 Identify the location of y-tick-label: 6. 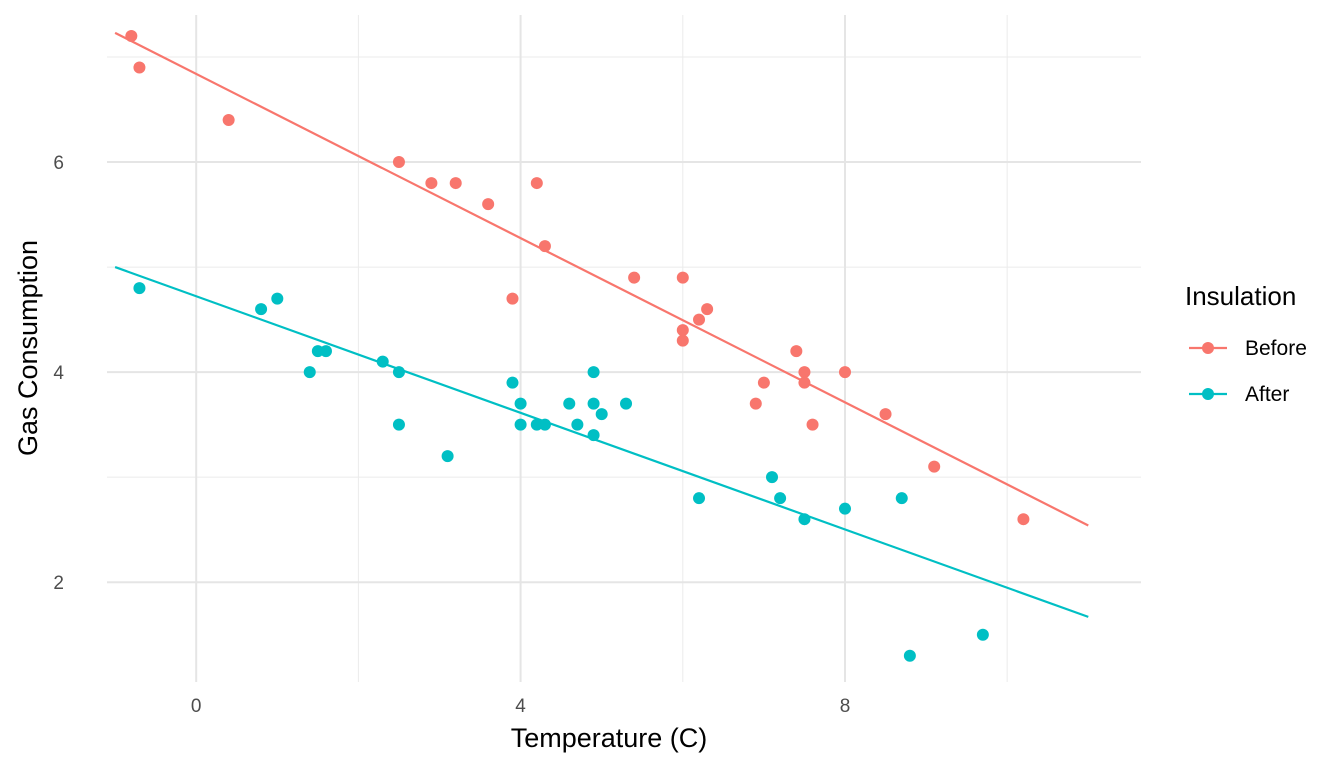
(58, 163).